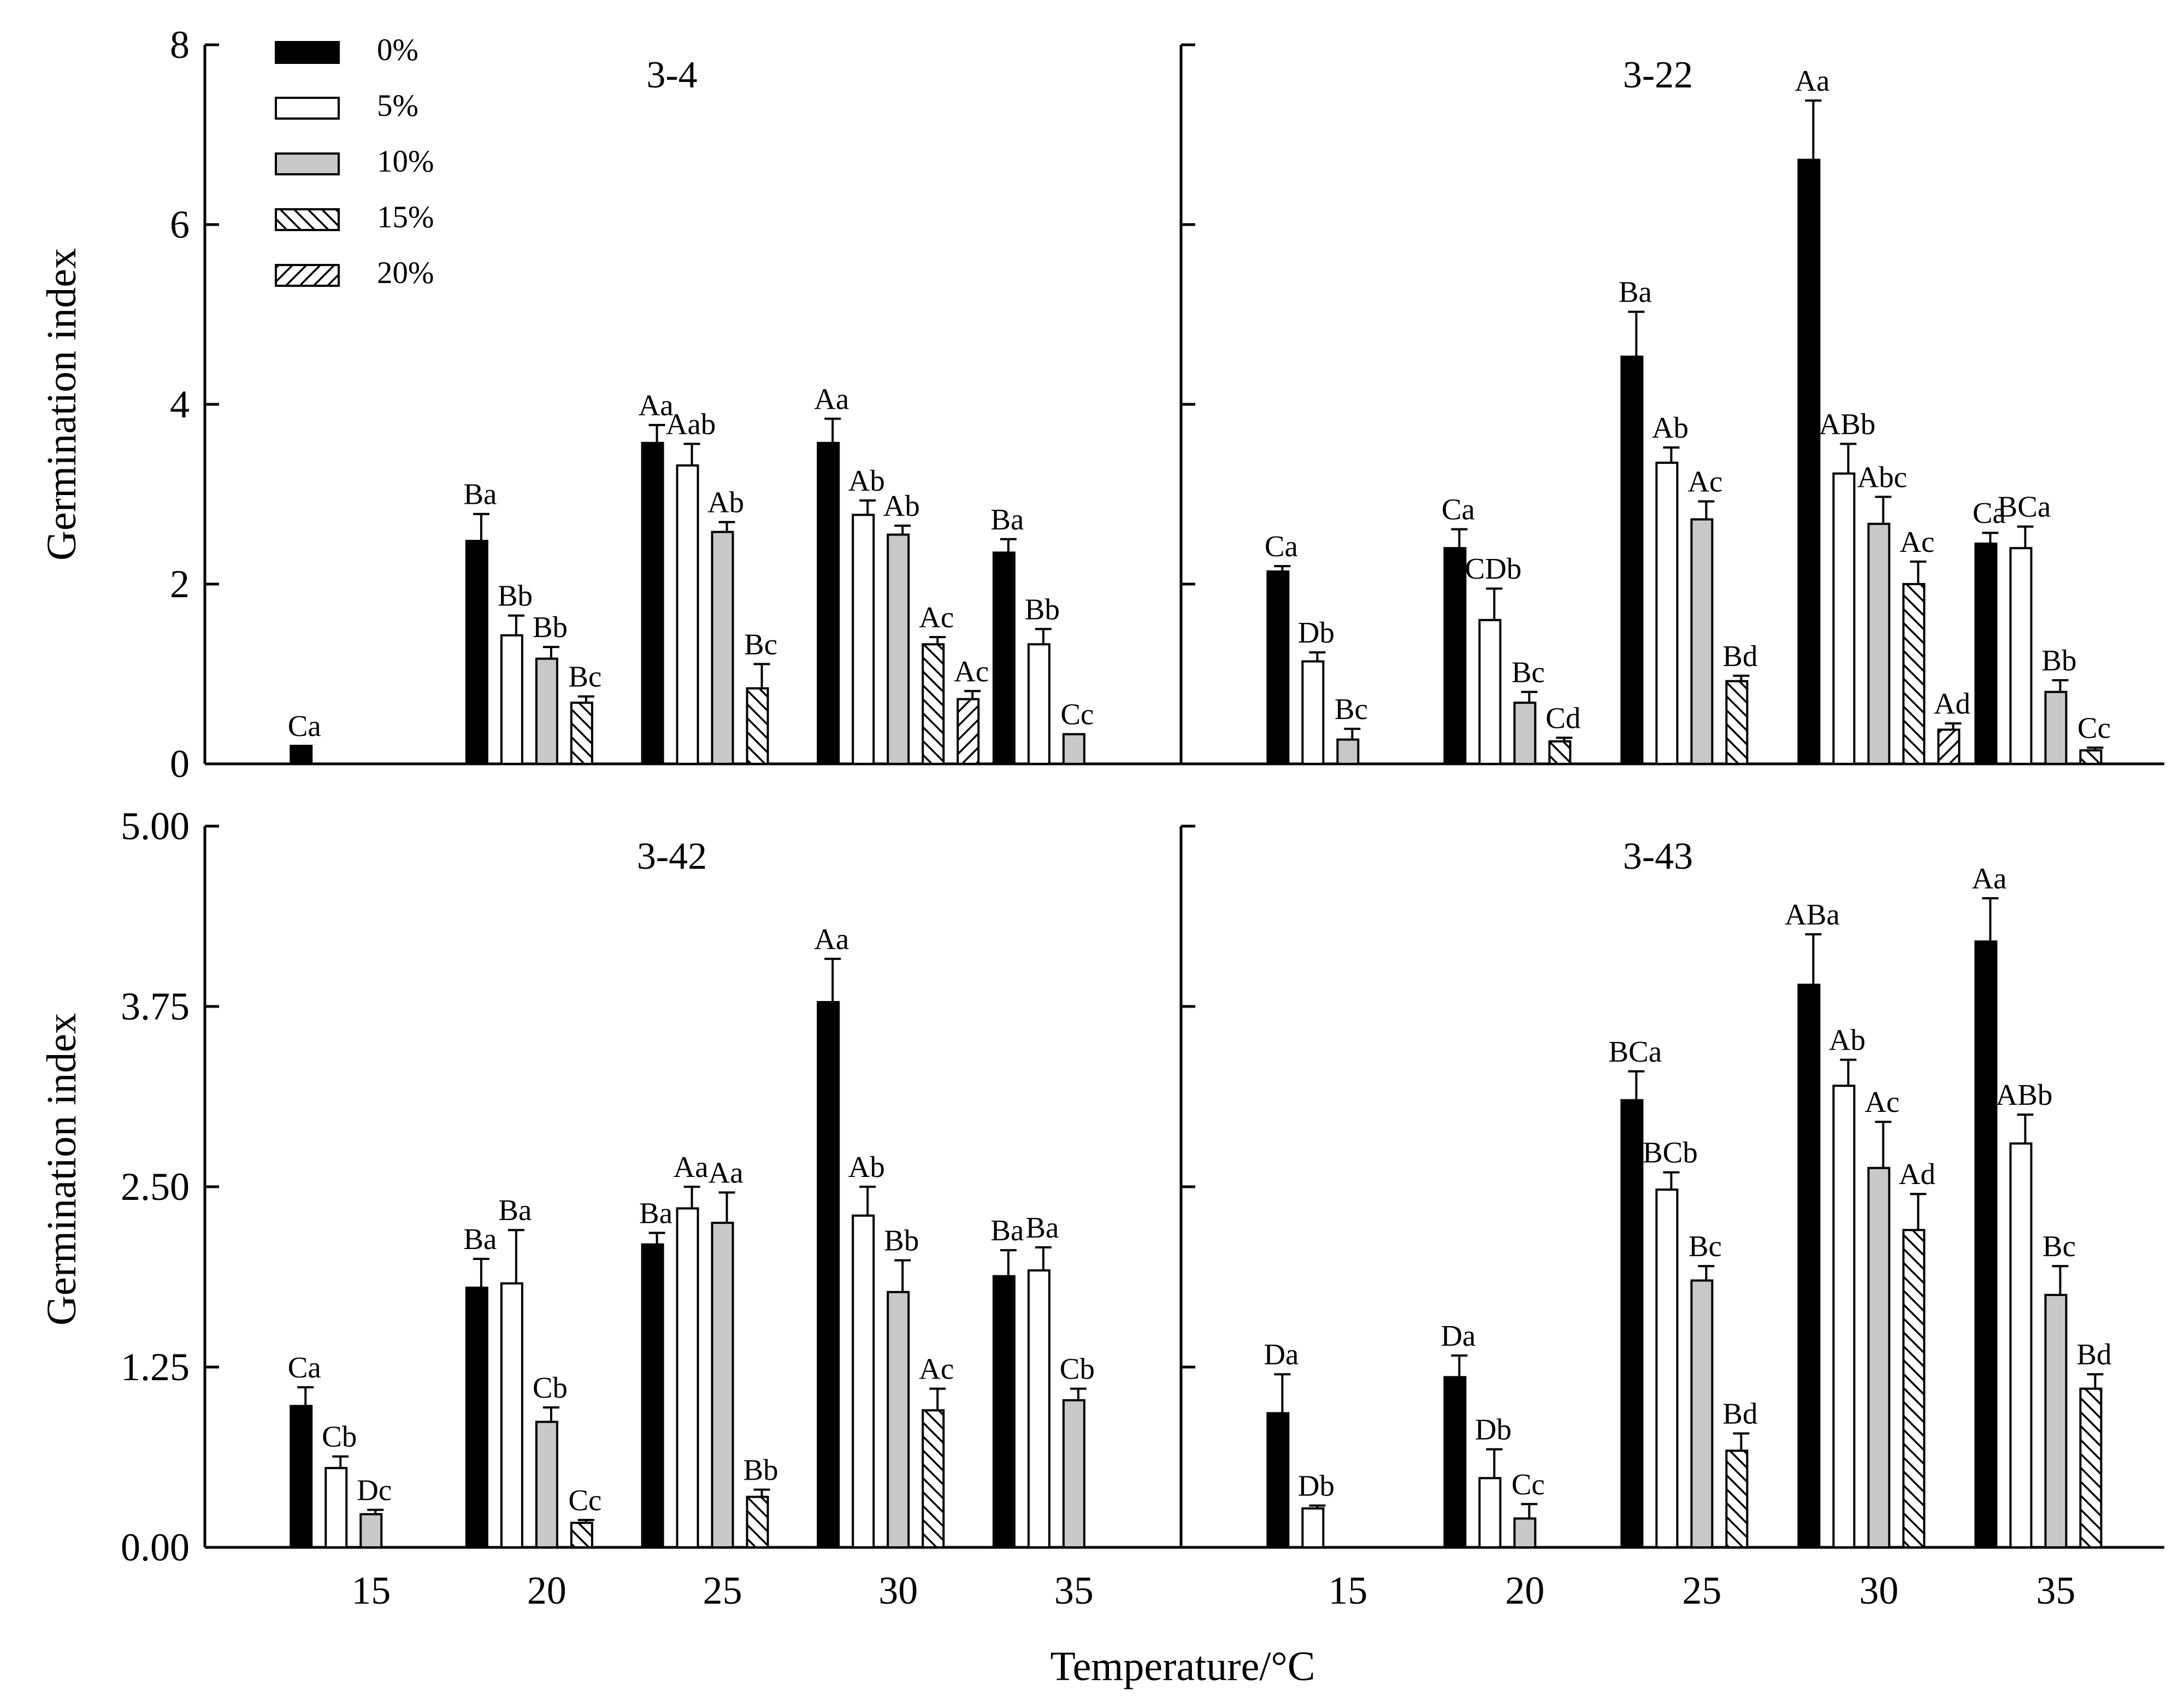  I want to click on x-tick-label: 35, so click(1074, 1590).